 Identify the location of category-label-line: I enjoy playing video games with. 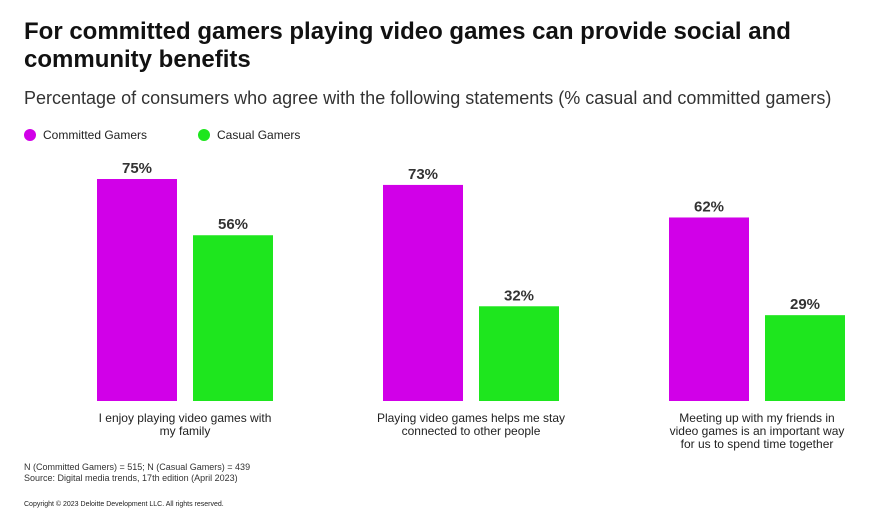
(185, 418).